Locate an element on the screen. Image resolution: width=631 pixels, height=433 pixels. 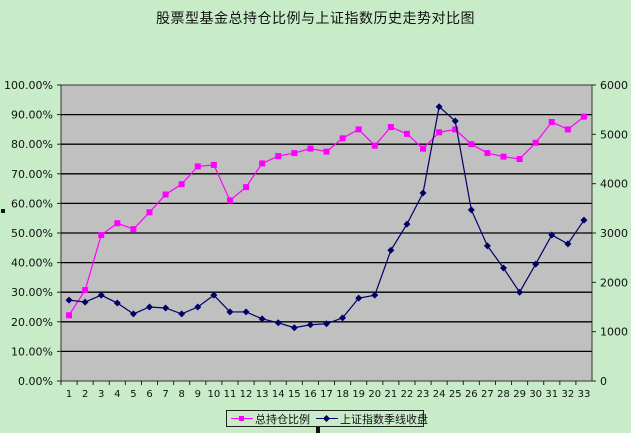
x-axis-tick: 32 is located at coordinates (567, 394).